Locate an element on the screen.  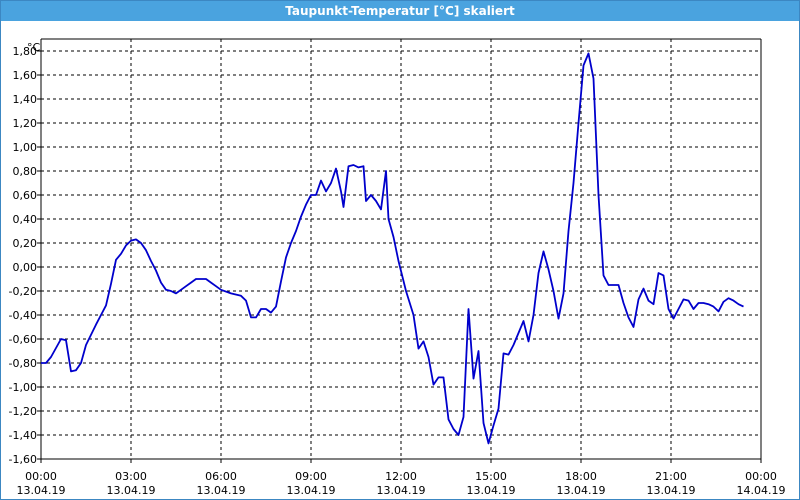
y-tick-label: 0,40 is located at coordinates (25, 219).